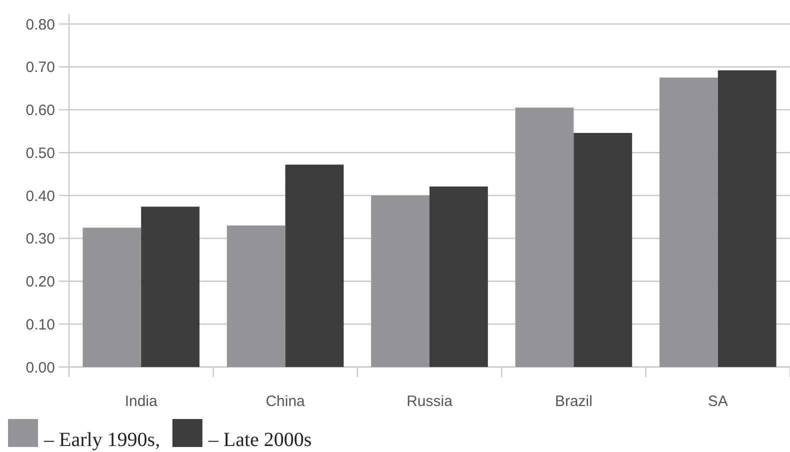  What do you see at coordinates (40, 367) in the screenshot?
I see `y-tick-label: 0.00` at bounding box center [40, 367].